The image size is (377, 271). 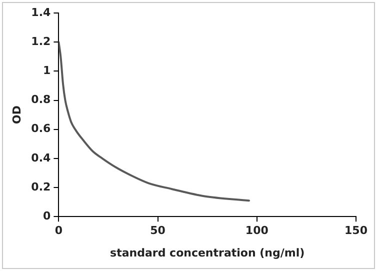 I want to click on y-tick-label: 0.4, so click(x=41, y=157).